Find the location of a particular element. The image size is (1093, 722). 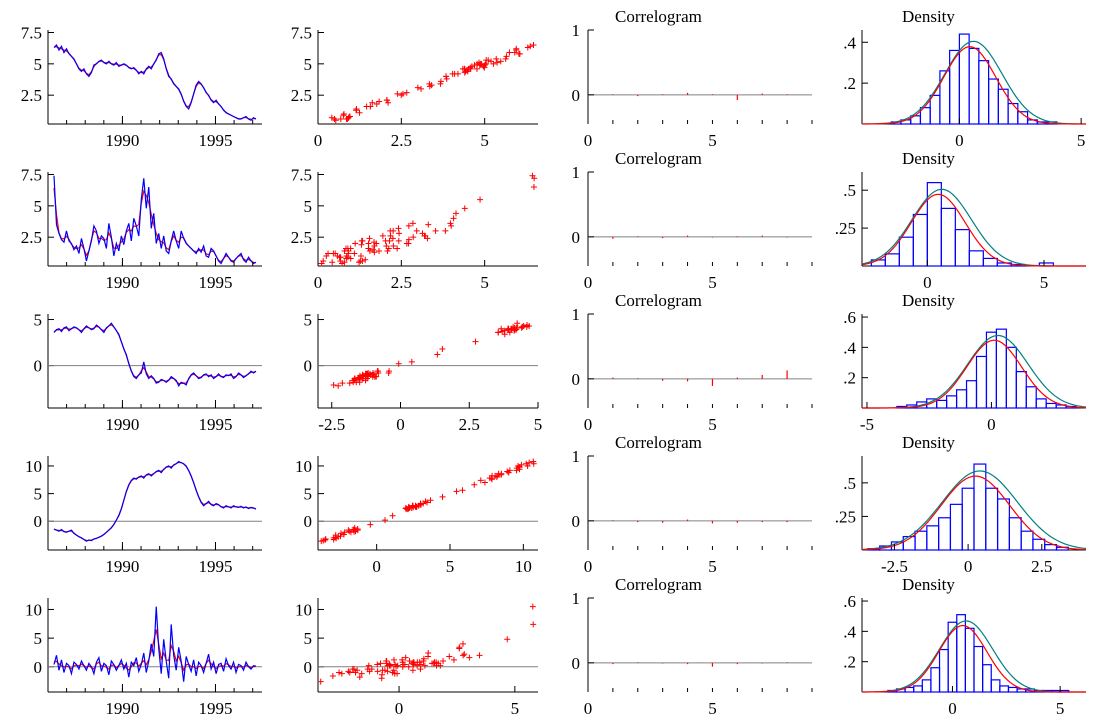

y-tick-label: .4 is located at coordinates (849, 631).